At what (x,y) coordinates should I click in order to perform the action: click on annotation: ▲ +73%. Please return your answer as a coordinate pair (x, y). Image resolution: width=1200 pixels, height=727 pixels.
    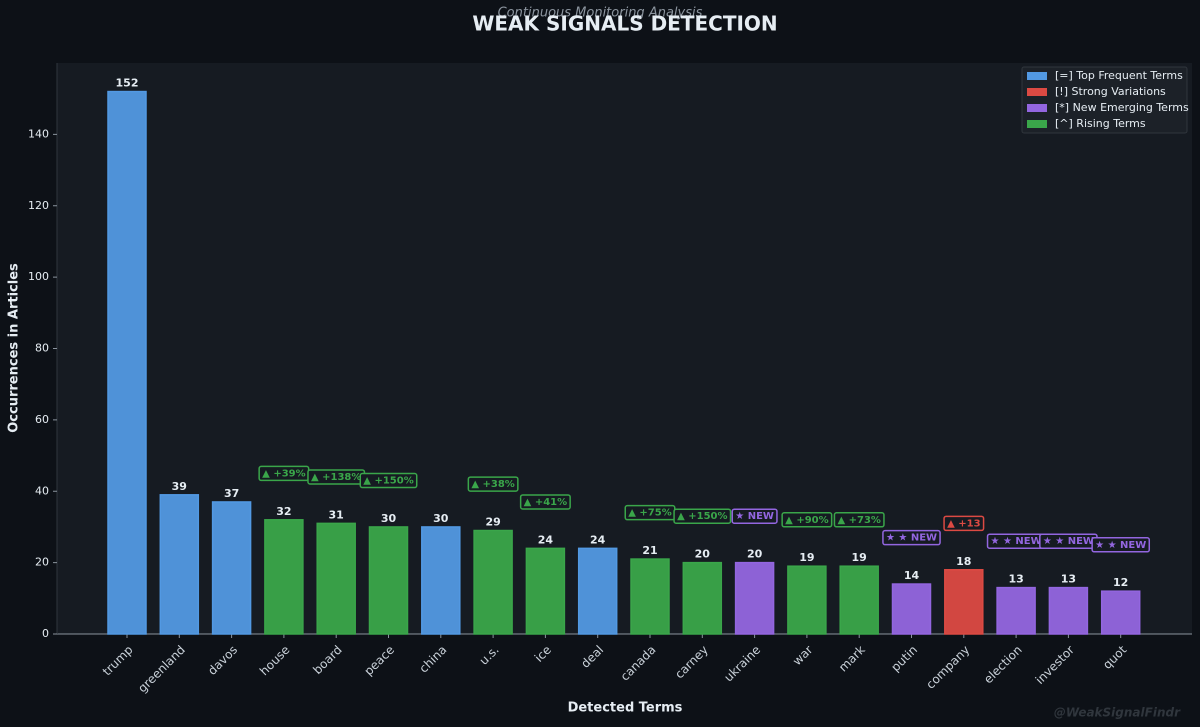
    Looking at the image, I should click on (859, 520).